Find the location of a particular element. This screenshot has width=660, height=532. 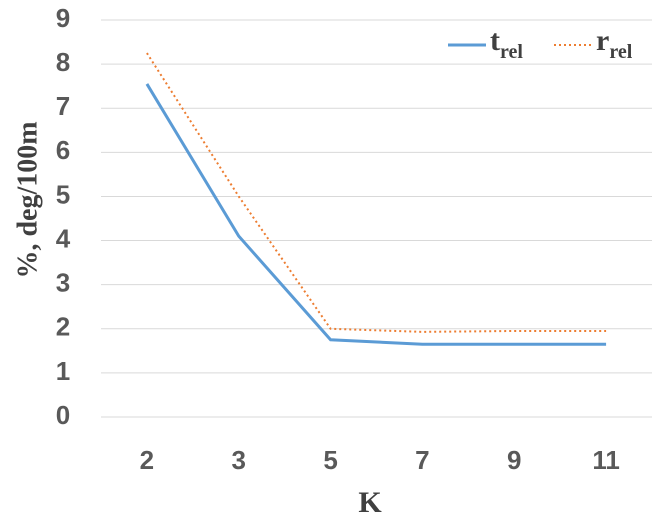

y-tick-label: 9 is located at coordinates (63, 18).